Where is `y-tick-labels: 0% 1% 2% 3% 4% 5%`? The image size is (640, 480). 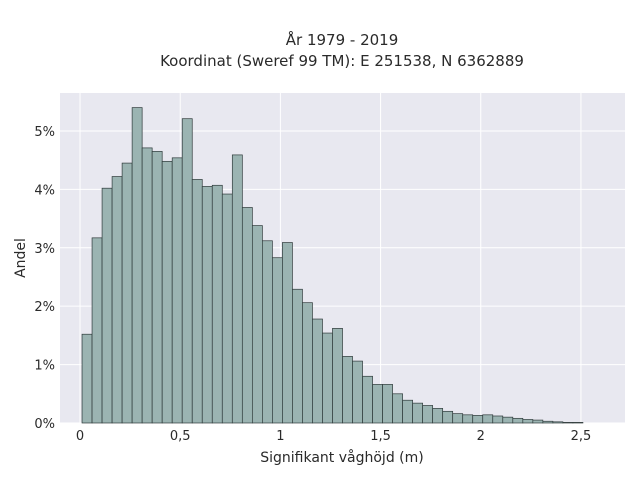
y-tick-labels: 0% 1% 2% 3% 4% 5% is located at coordinates (44, 278).